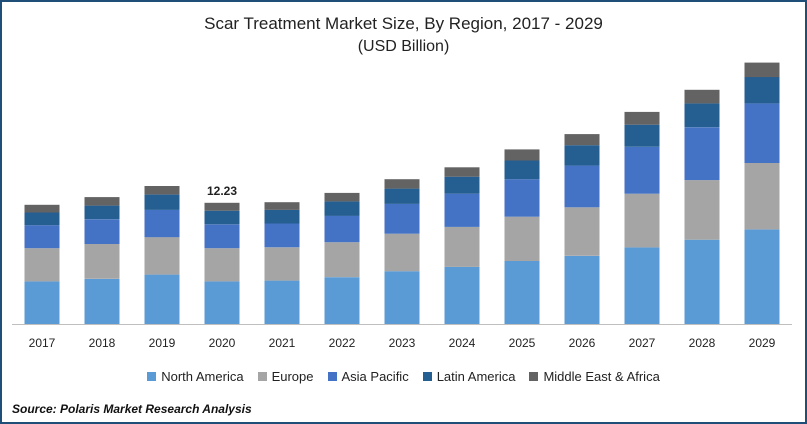  I want to click on bar-segment-2020-latin-america, so click(222, 217).